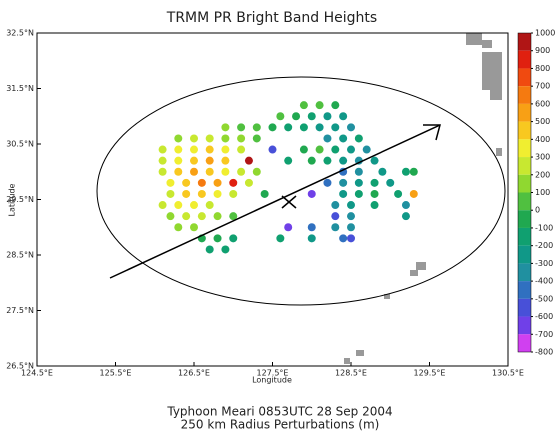  What do you see at coordinates (544, 245) in the screenshot?
I see `colorbar-tick-label: -200` at bounding box center [544, 245].